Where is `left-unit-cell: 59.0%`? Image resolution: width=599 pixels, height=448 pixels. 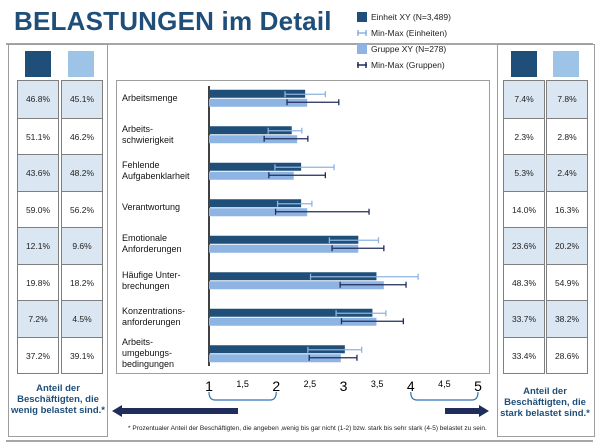 left-unit-cell: 59.0% is located at coordinates (38, 209).